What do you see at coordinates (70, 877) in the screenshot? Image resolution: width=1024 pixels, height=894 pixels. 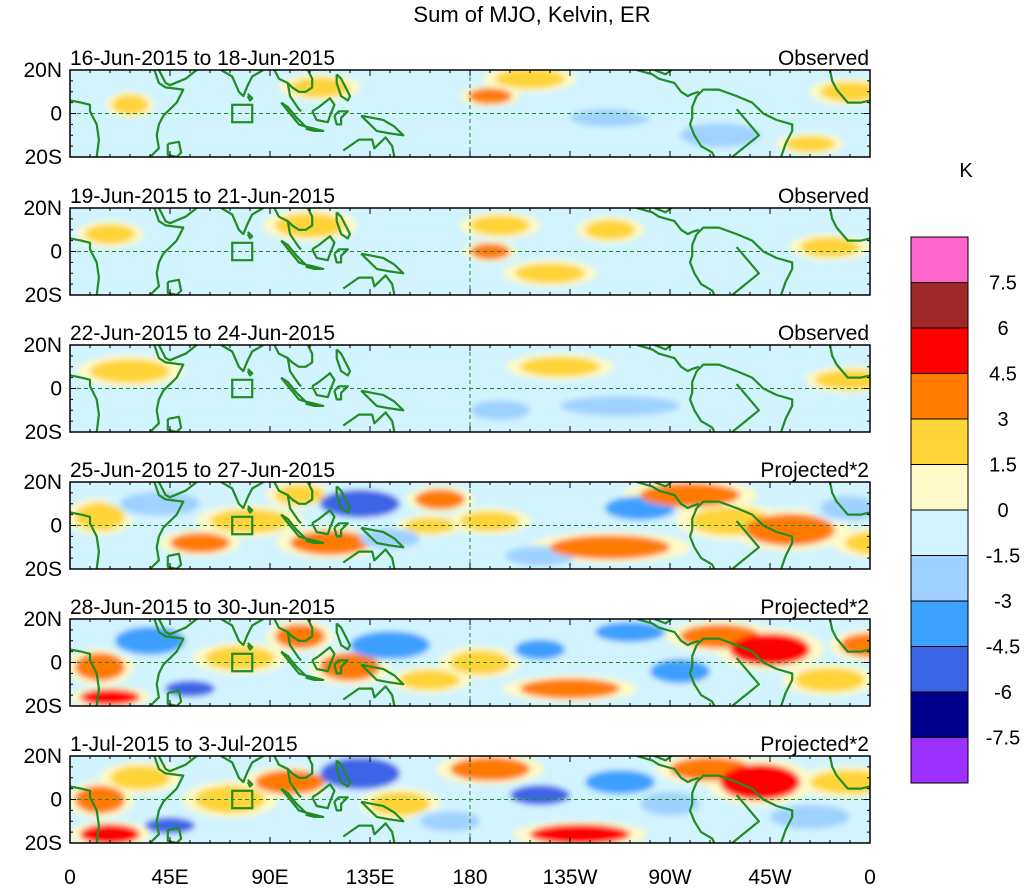 I see `lon-label-0: 0` at bounding box center [70, 877].